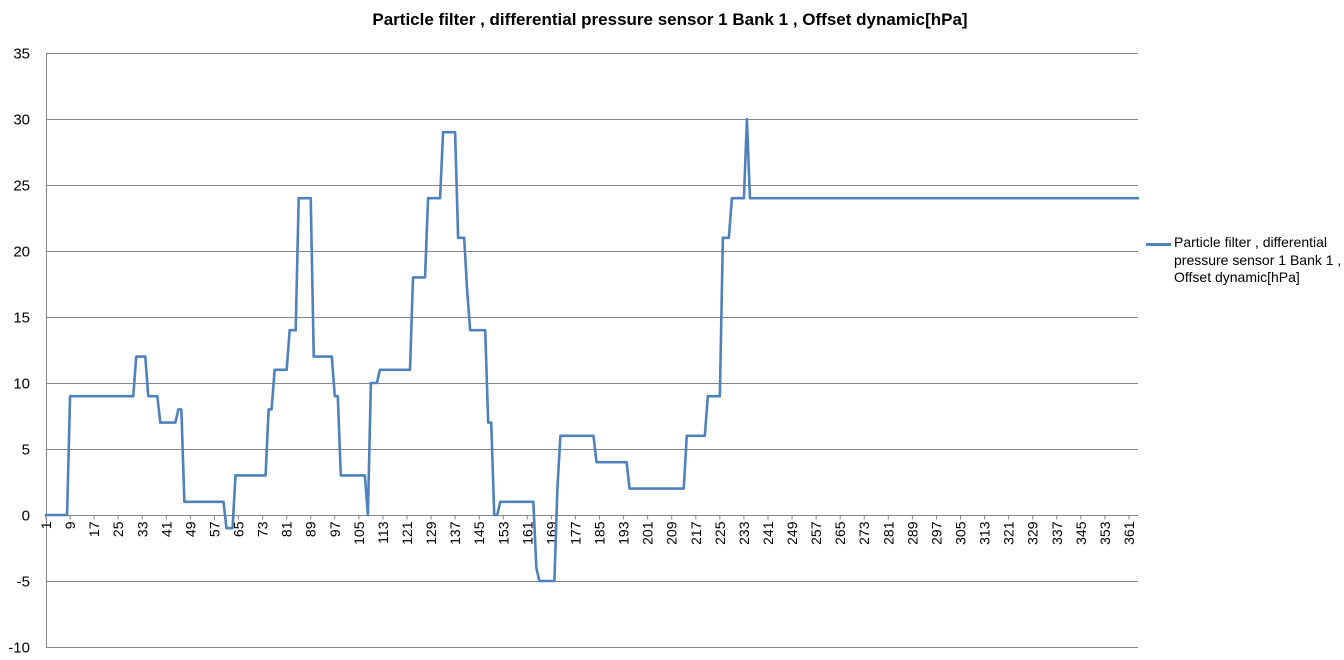 Image resolution: width=1344 pixels, height=660 pixels. What do you see at coordinates (792, 533) in the screenshot?
I see `x-tick-label: 249` at bounding box center [792, 533].